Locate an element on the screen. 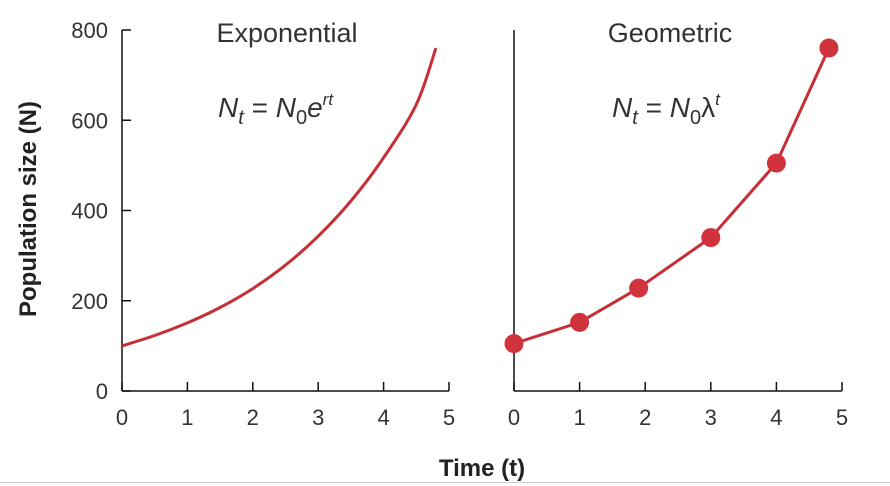  y-axis-title: Population size (N) is located at coordinates (28, 209).